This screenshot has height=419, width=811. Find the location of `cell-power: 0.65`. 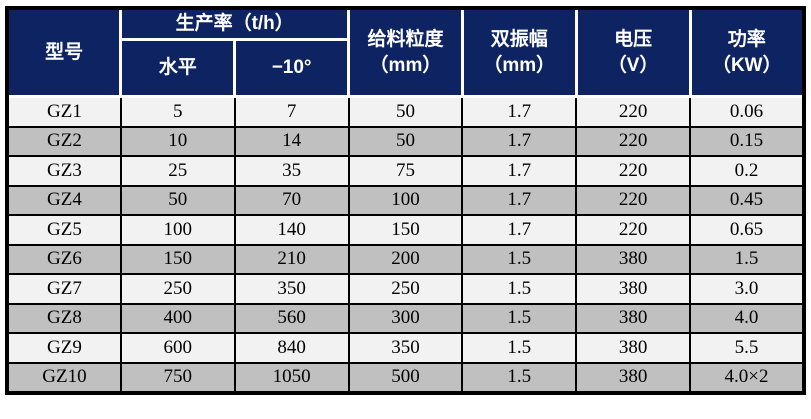

cell-power: 0.65 is located at coordinates (747, 230).